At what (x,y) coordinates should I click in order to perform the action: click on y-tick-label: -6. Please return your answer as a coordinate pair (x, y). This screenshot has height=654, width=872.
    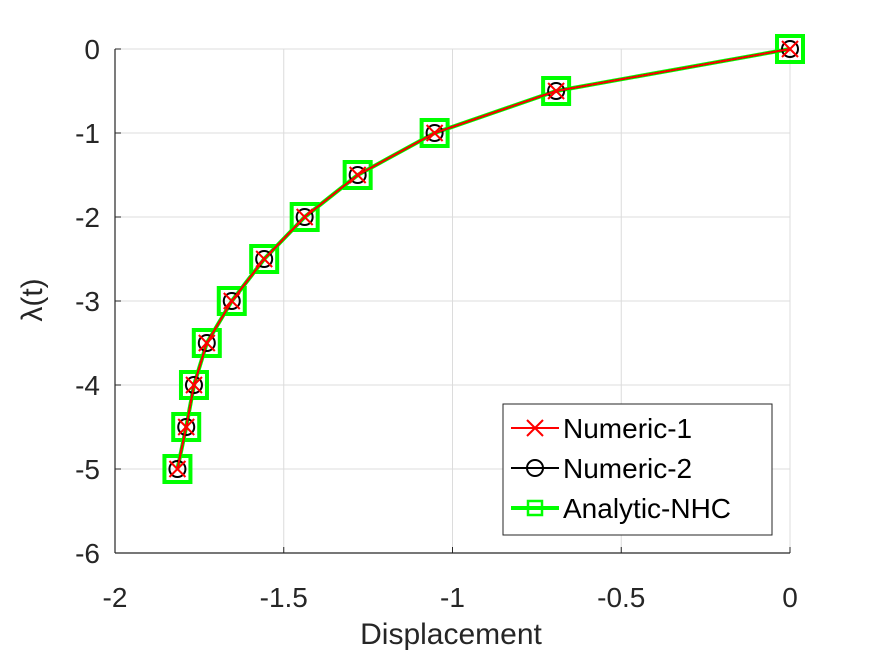
    Looking at the image, I should click on (87, 553).